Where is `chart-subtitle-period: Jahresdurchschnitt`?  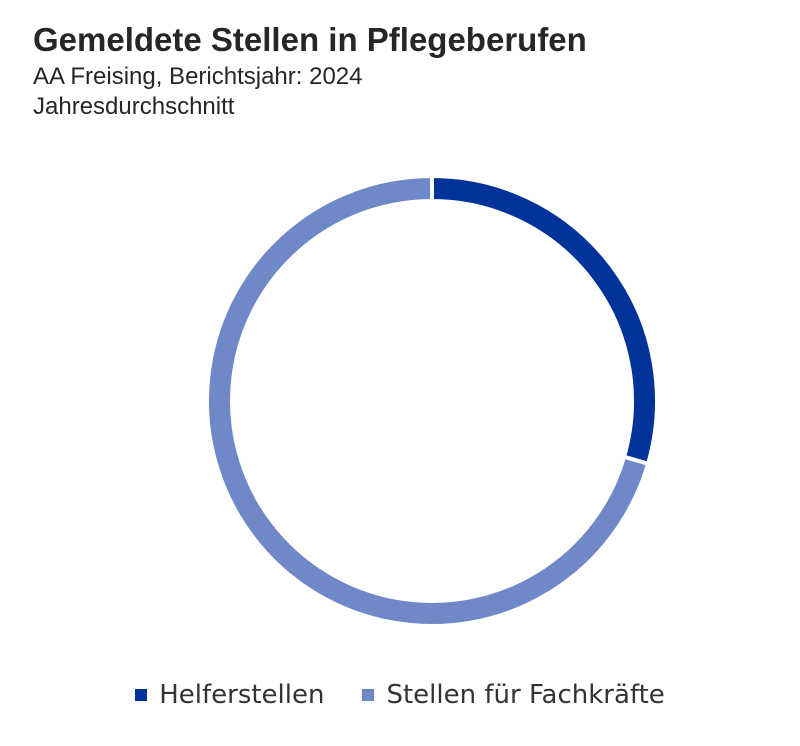 chart-subtitle-period: Jahresdurchschnitt is located at coordinates (134, 106).